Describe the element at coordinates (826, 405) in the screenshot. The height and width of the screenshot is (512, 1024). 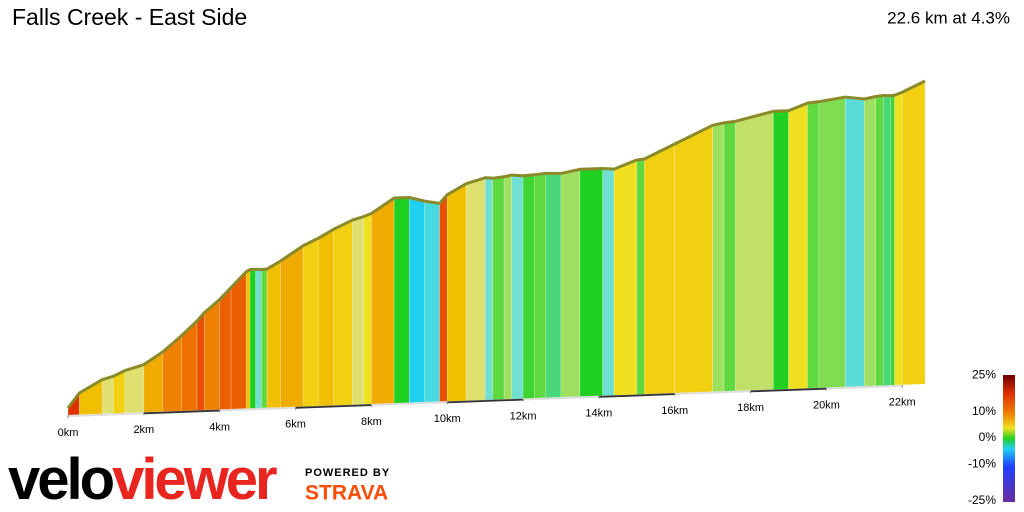
I see `x-tick-label: 20km` at that location.